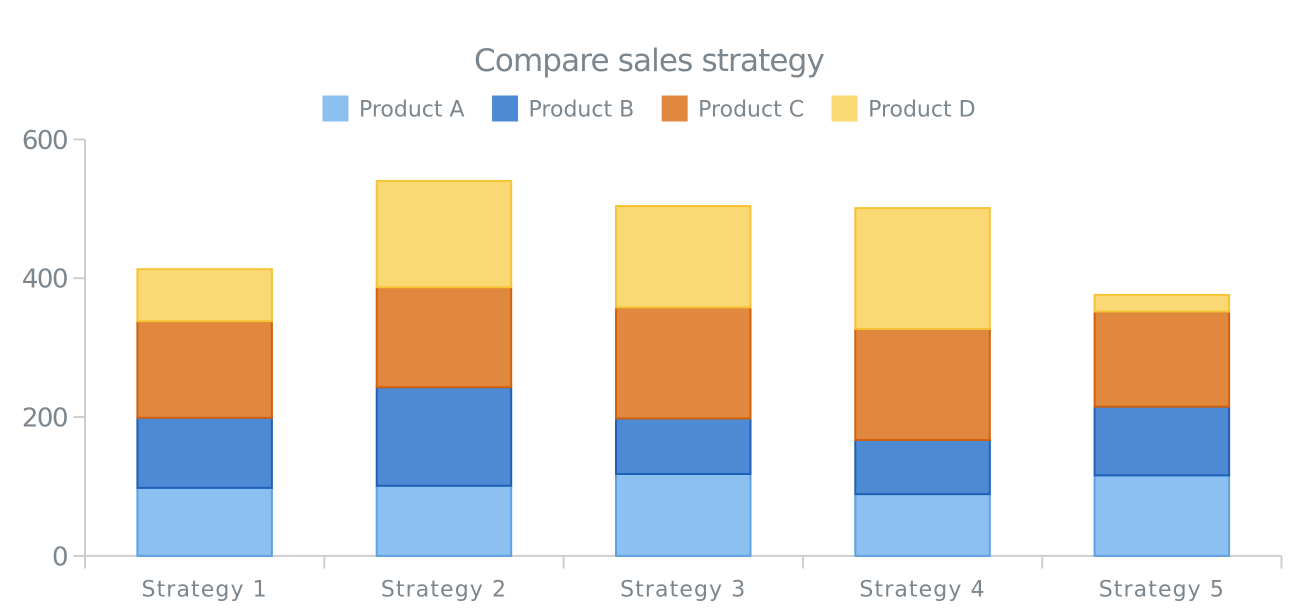 This screenshot has width=1298, height=616. I want to click on bar-segment-strategy-2-product-d, so click(444, 234).